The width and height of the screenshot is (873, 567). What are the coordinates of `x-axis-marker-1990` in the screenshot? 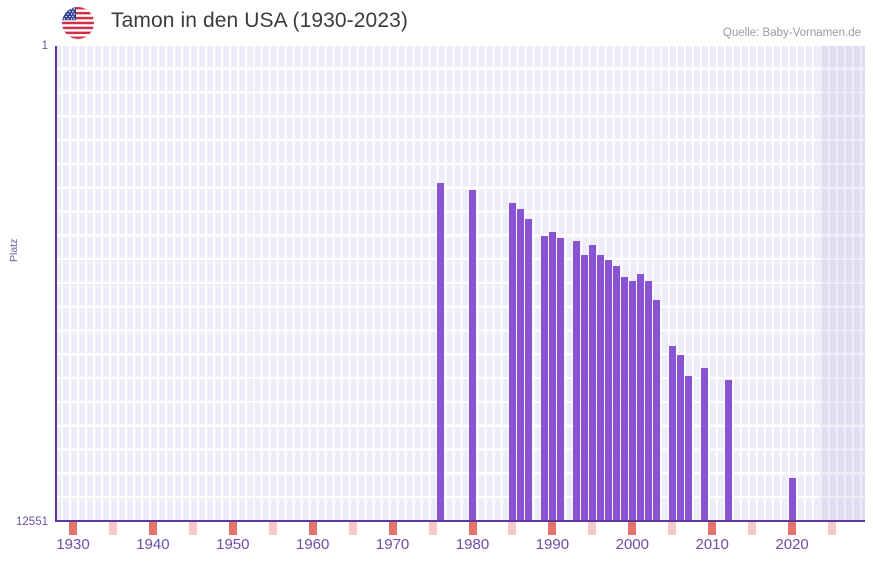 It's located at (552, 528).